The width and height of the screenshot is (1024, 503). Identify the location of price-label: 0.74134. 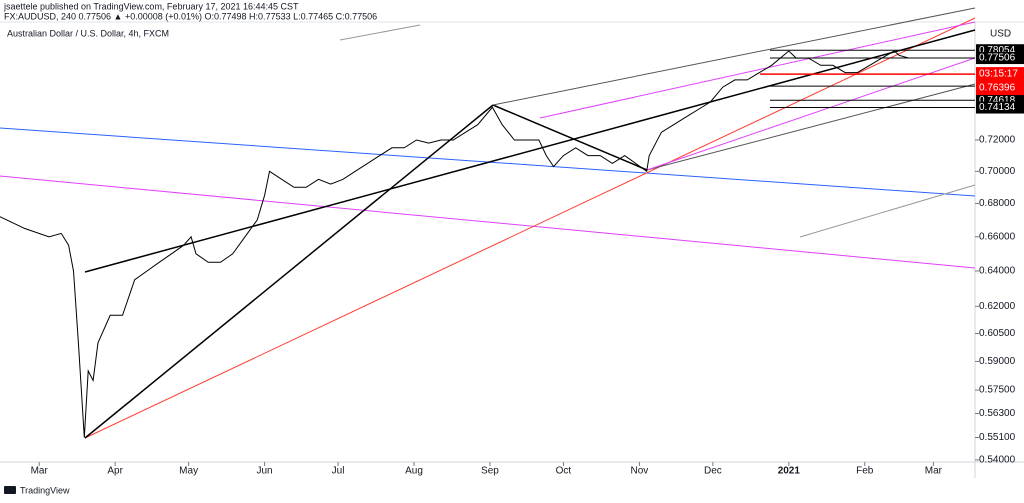
(997, 107).